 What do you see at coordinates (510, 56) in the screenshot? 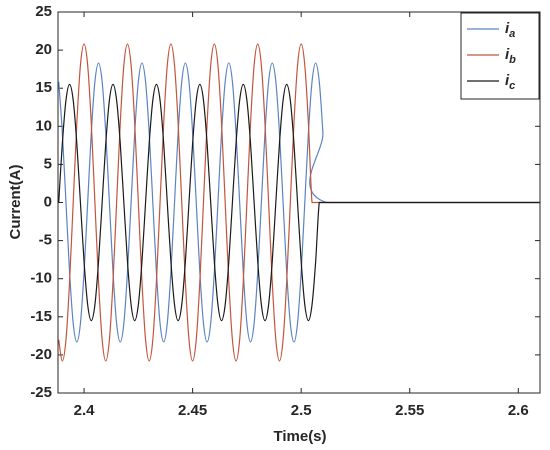
I see `legend-label: ib` at bounding box center [510, 56].